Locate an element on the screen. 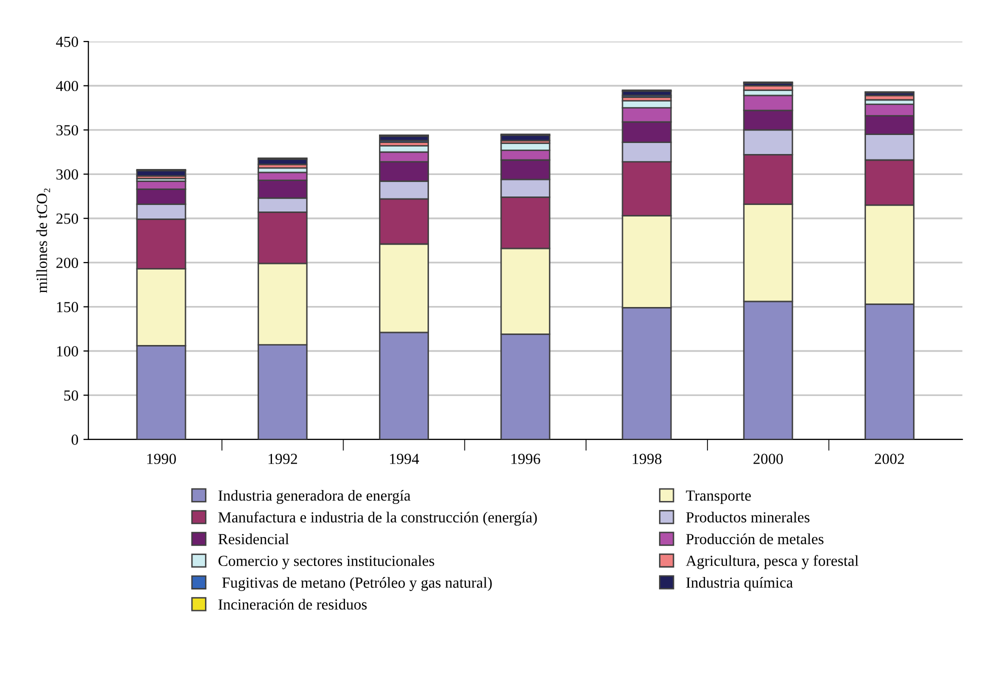 The height and width of the screenshot is (692, 982). legend-label: Industria química is located at coordinates (739, 583).